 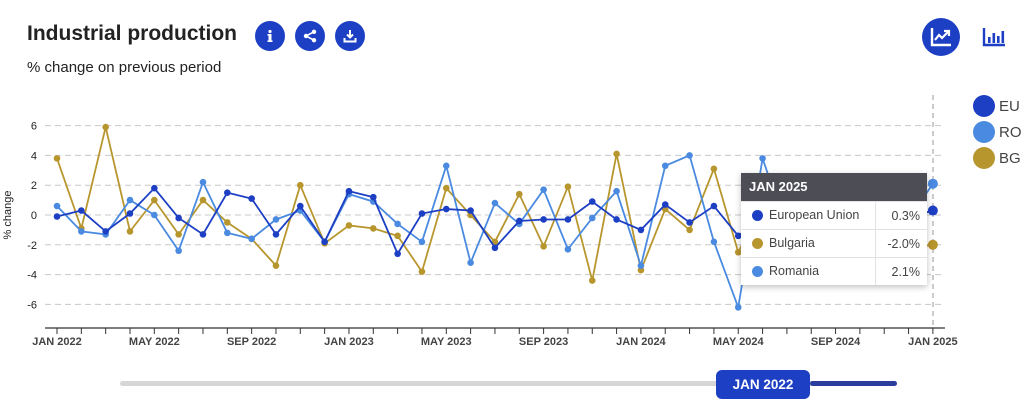 I want to click on bar-chart-view-button, so click(x=994, y=37).